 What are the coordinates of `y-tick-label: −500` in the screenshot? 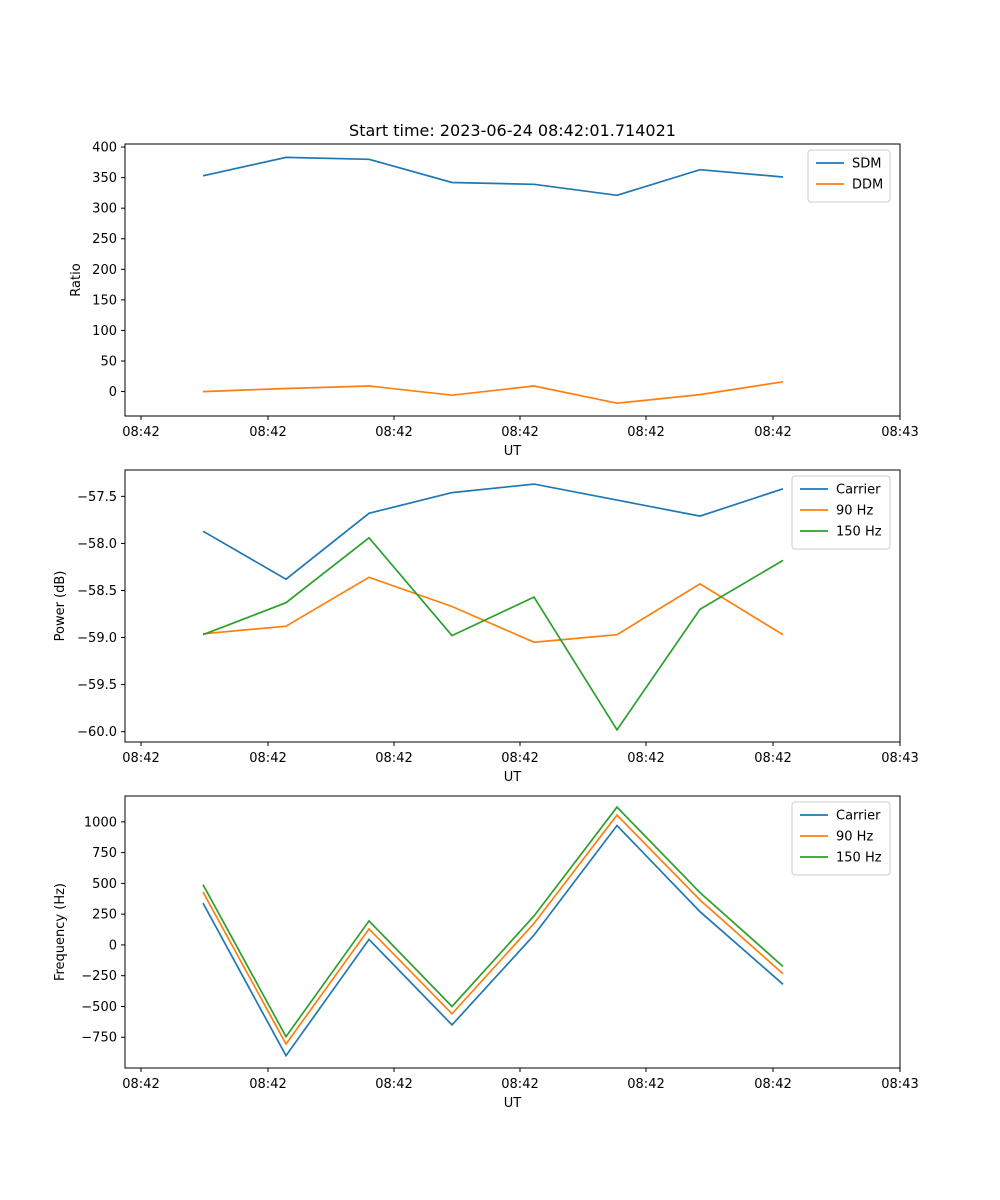 It's located at (99, 1007).